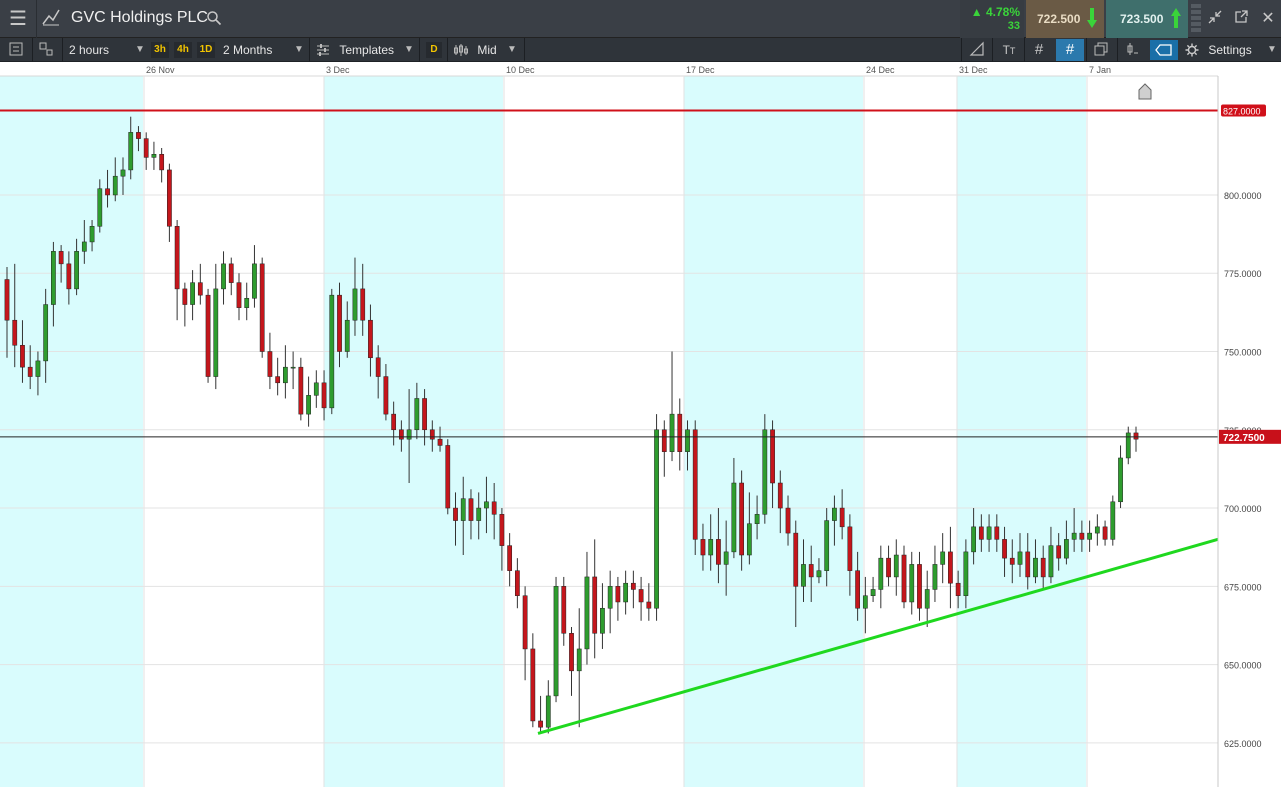  Describe the element at coordinates (108, 50) in the screenshot. I see `interval-select: 2 hours ▼` at that location.